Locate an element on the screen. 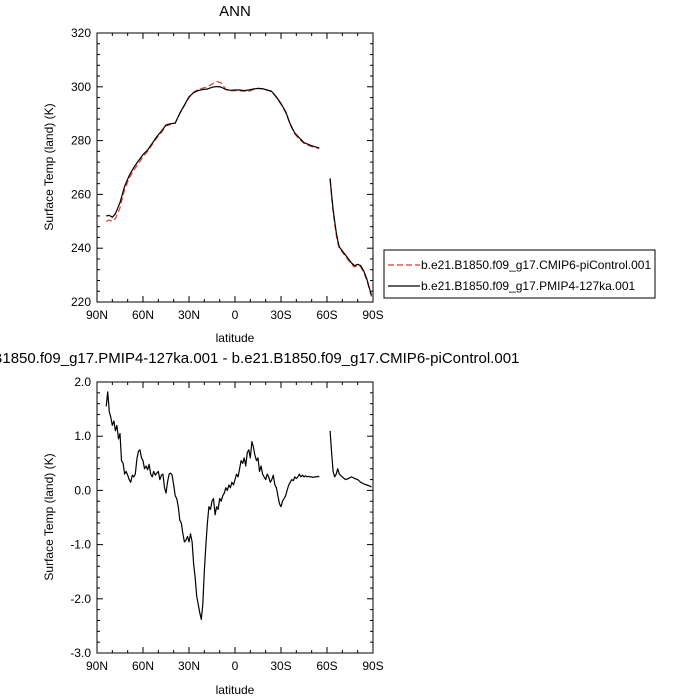  y-tick-label: 260 is located at coordinates (81, 194).